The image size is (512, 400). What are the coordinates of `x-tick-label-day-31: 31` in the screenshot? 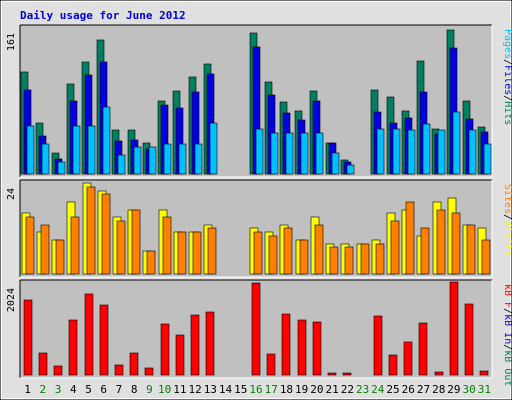 It's located at (484, 389).